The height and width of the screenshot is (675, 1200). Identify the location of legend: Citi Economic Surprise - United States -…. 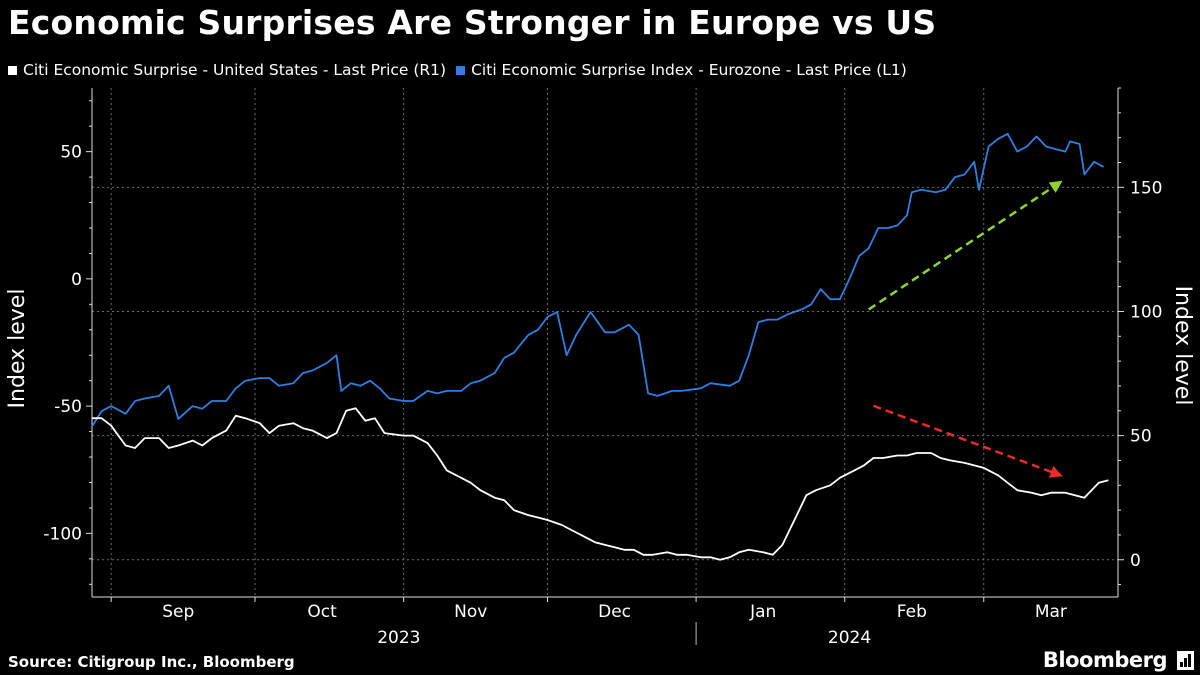
(462, 70).